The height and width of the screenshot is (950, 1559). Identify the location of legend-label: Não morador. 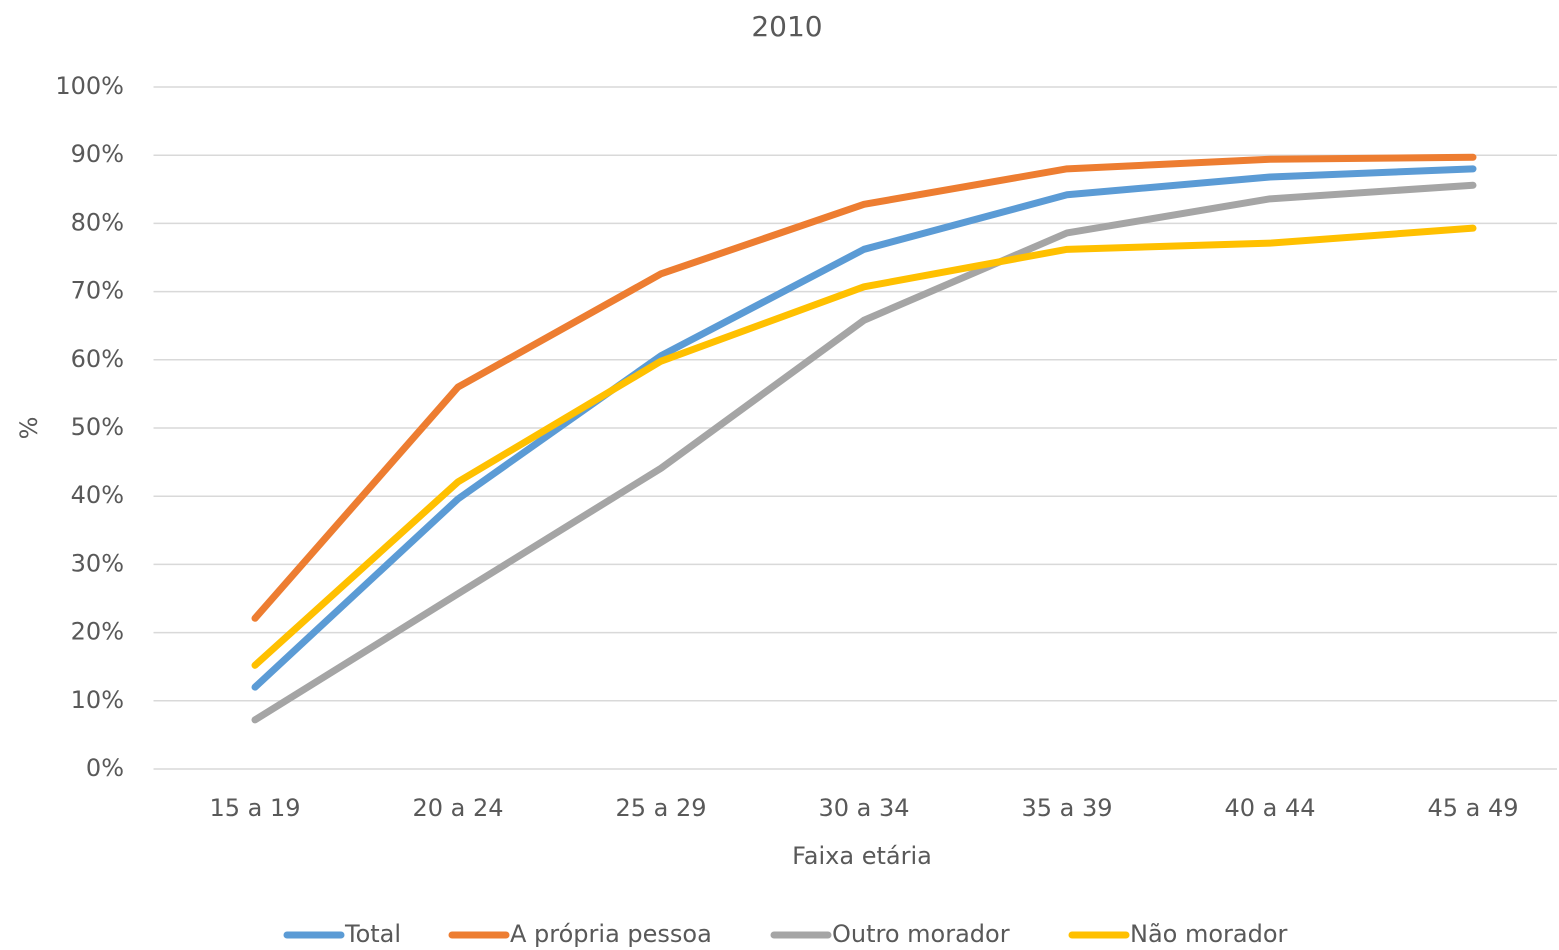
(1209, 934).